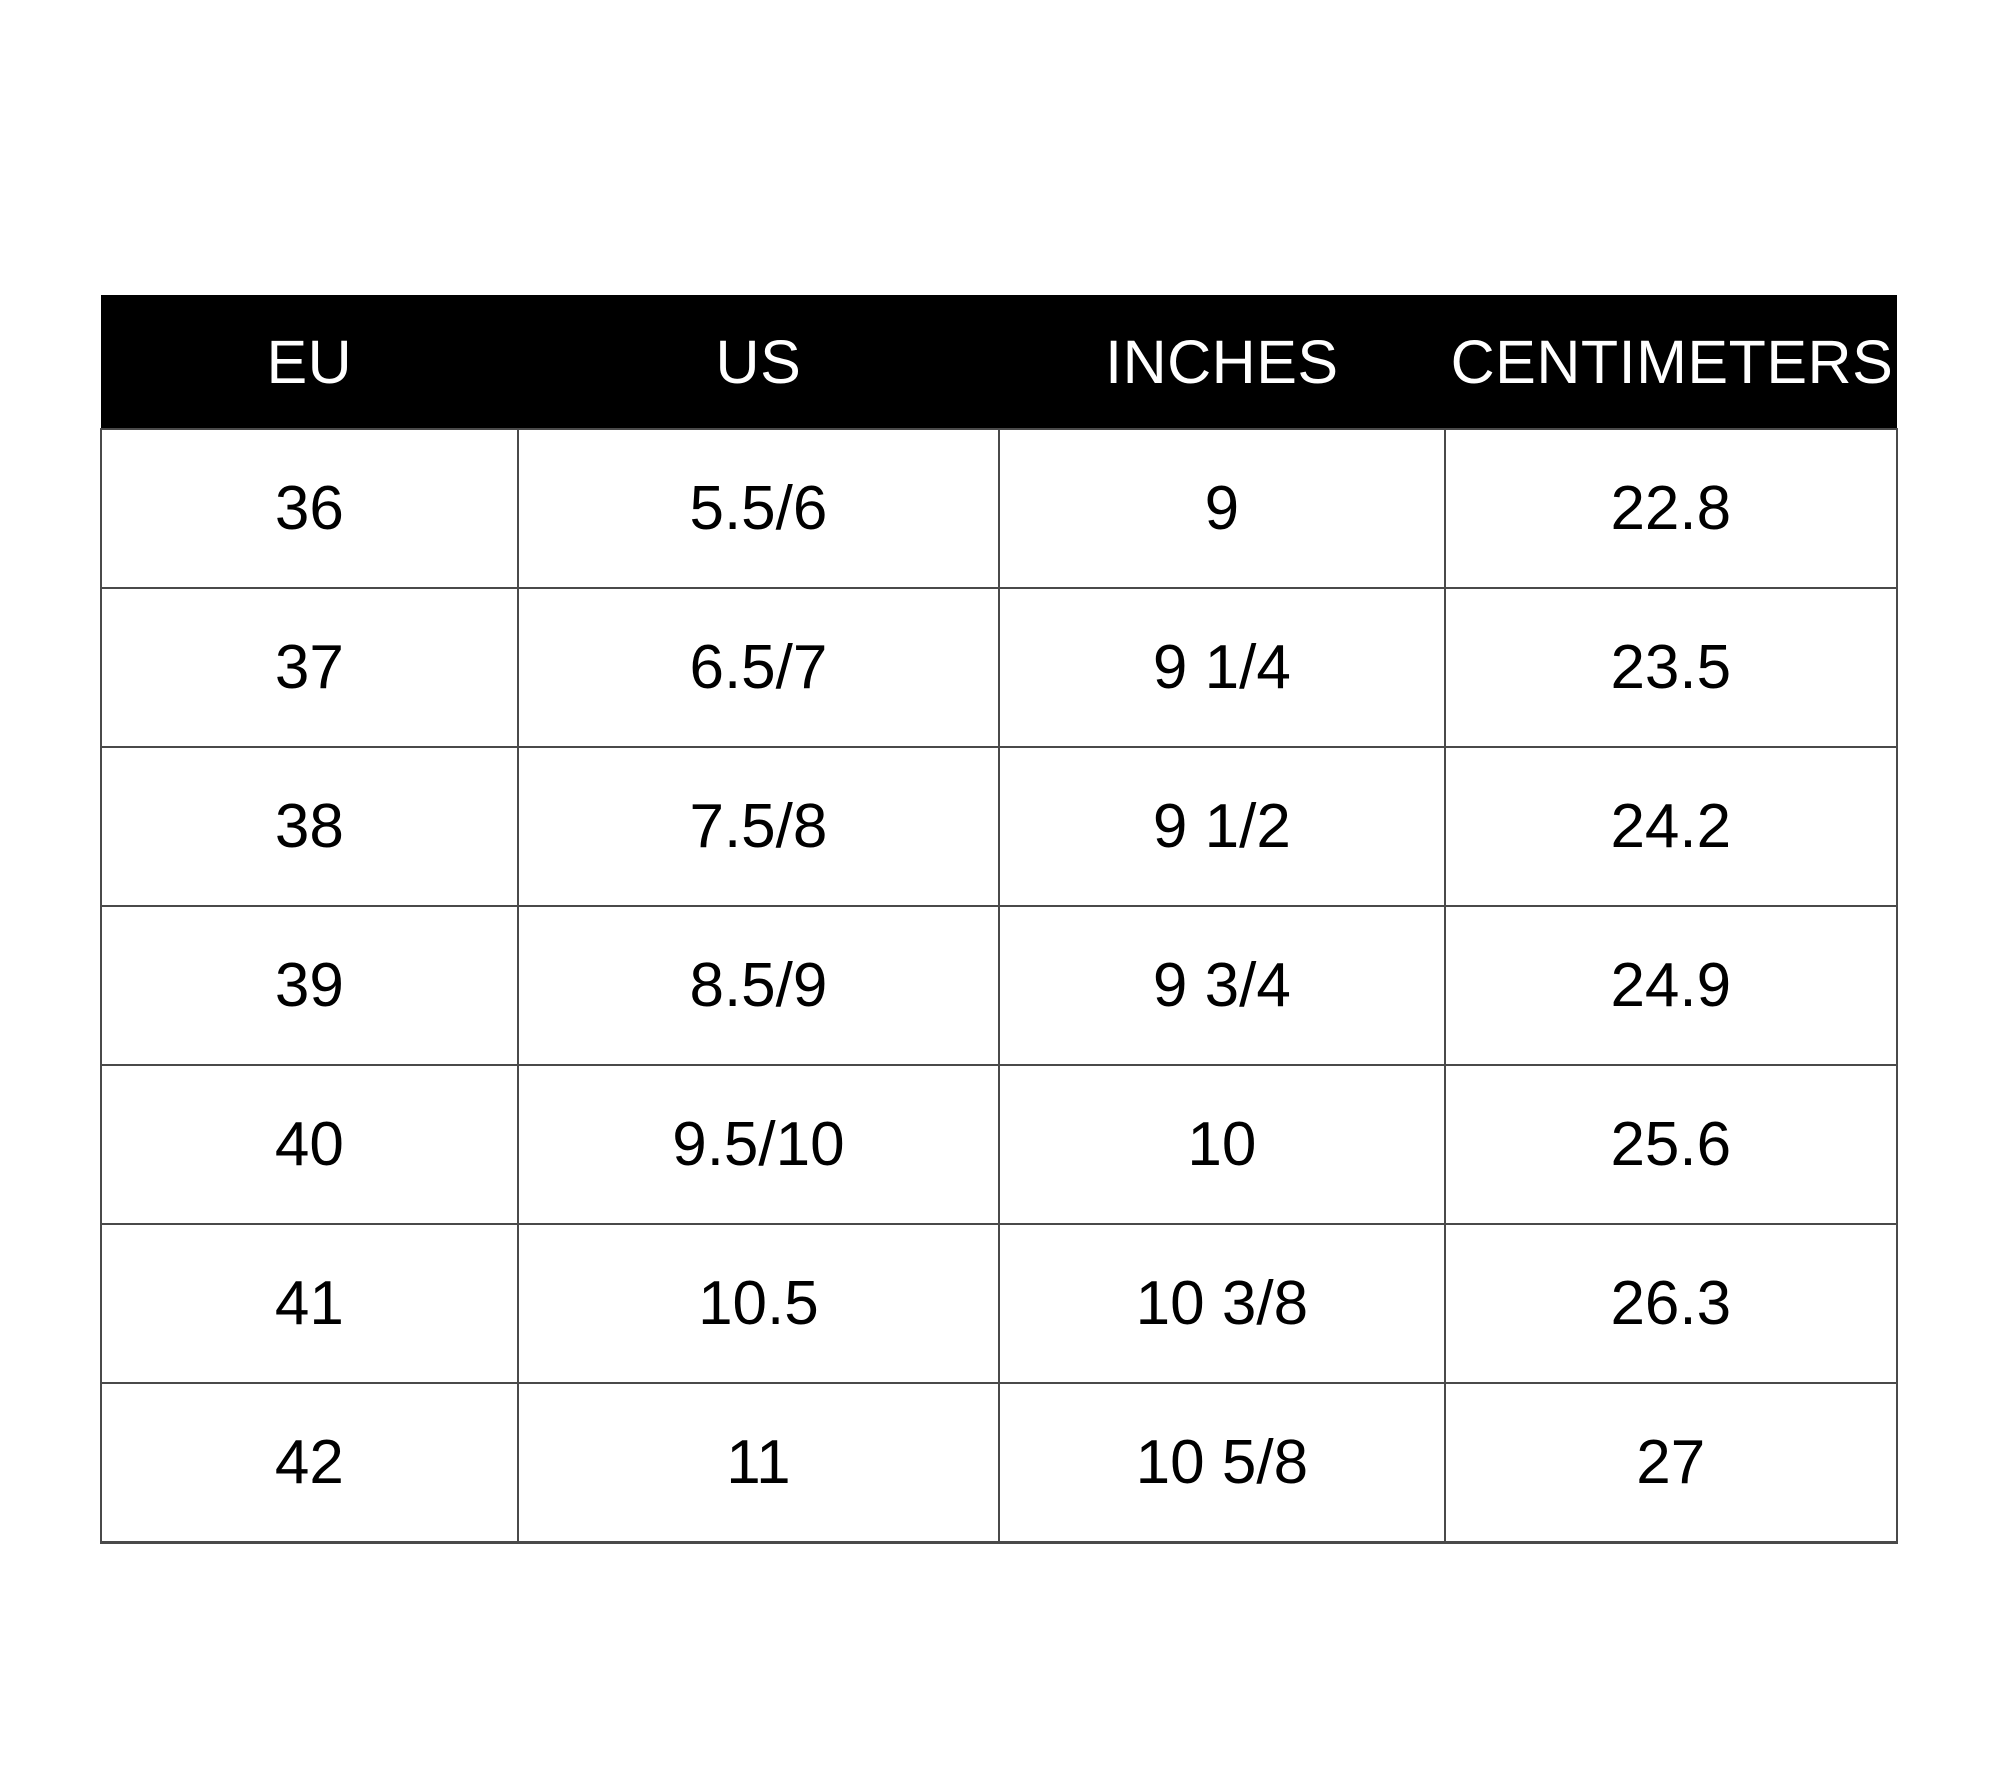 The image size is (2000, 1778). I want to click on cell-inches: 10, so click(1222, 1144).